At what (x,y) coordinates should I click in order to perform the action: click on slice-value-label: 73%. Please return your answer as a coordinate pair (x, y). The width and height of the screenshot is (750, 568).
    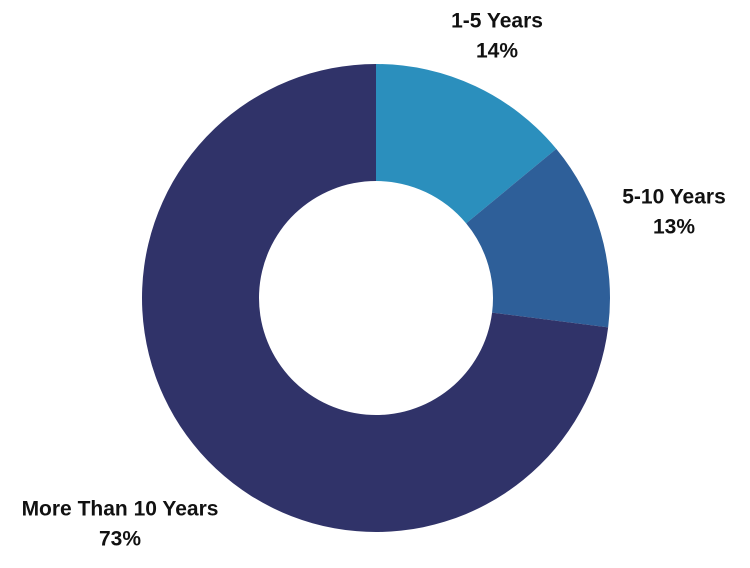
    Looking at the image, I should click on (120, 539).